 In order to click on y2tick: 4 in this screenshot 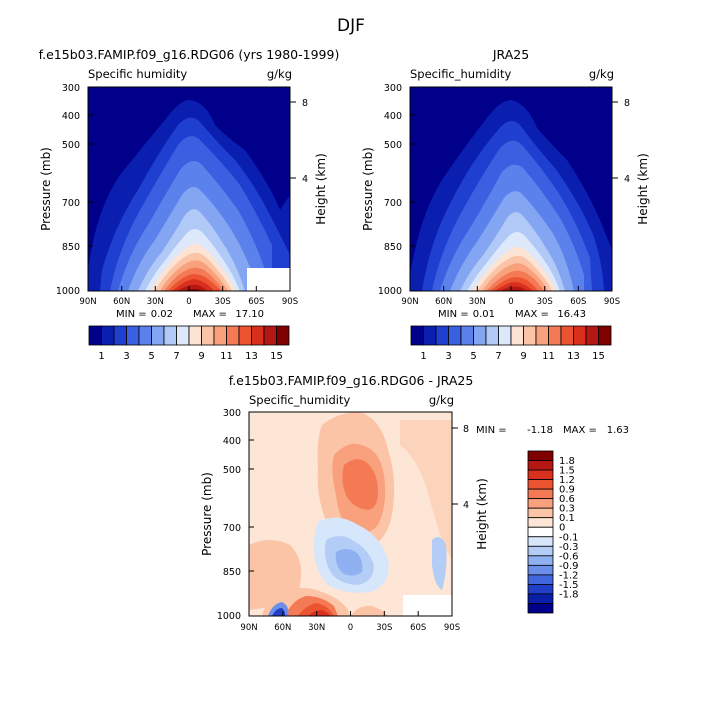, I will do `click(305, 179)`.